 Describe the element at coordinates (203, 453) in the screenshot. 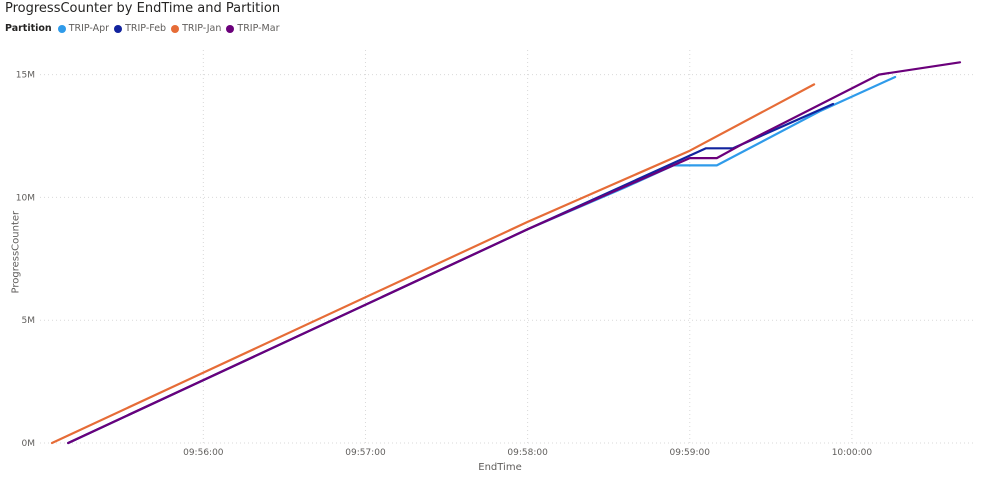

I see `x-tick-label: 09:56:00` at that location.